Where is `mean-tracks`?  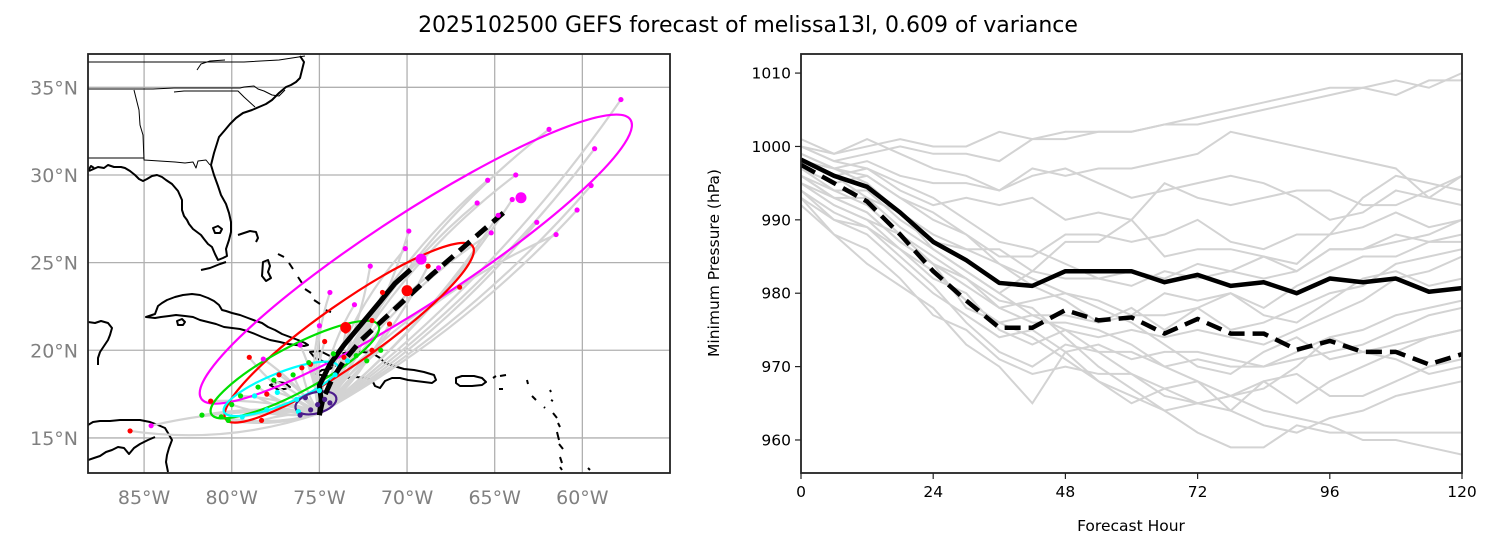
mean-tracks is located at coordinates (413, 311).